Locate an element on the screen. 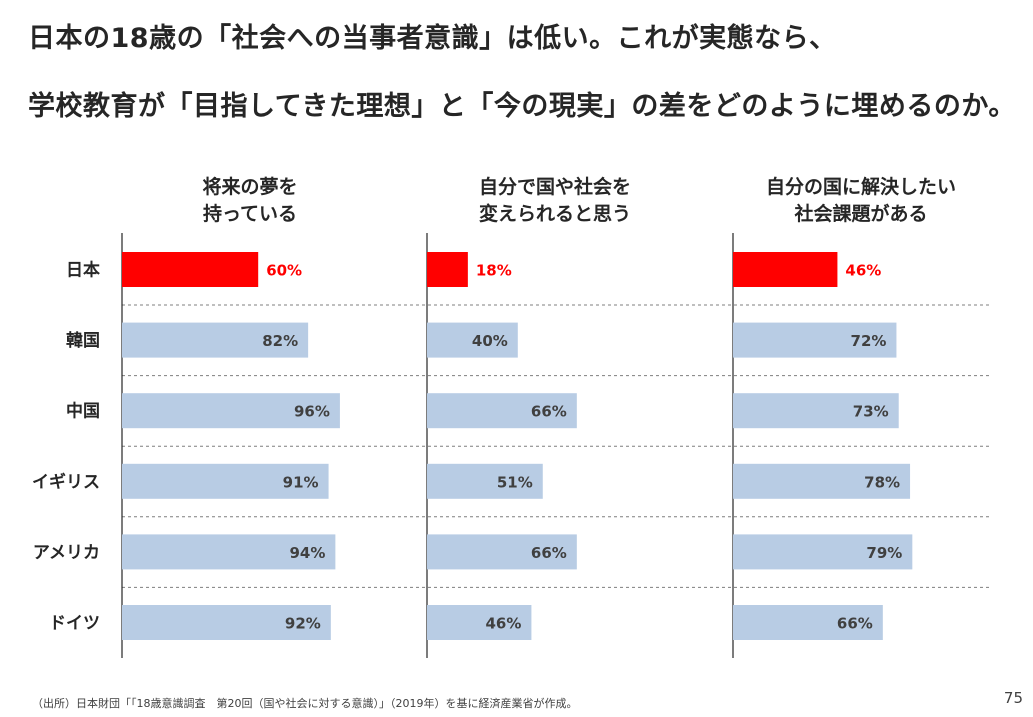 Image resolution: width=1033 pixels, height=717 pixels. category-label: 中国 is located at coordinates (83, 411).